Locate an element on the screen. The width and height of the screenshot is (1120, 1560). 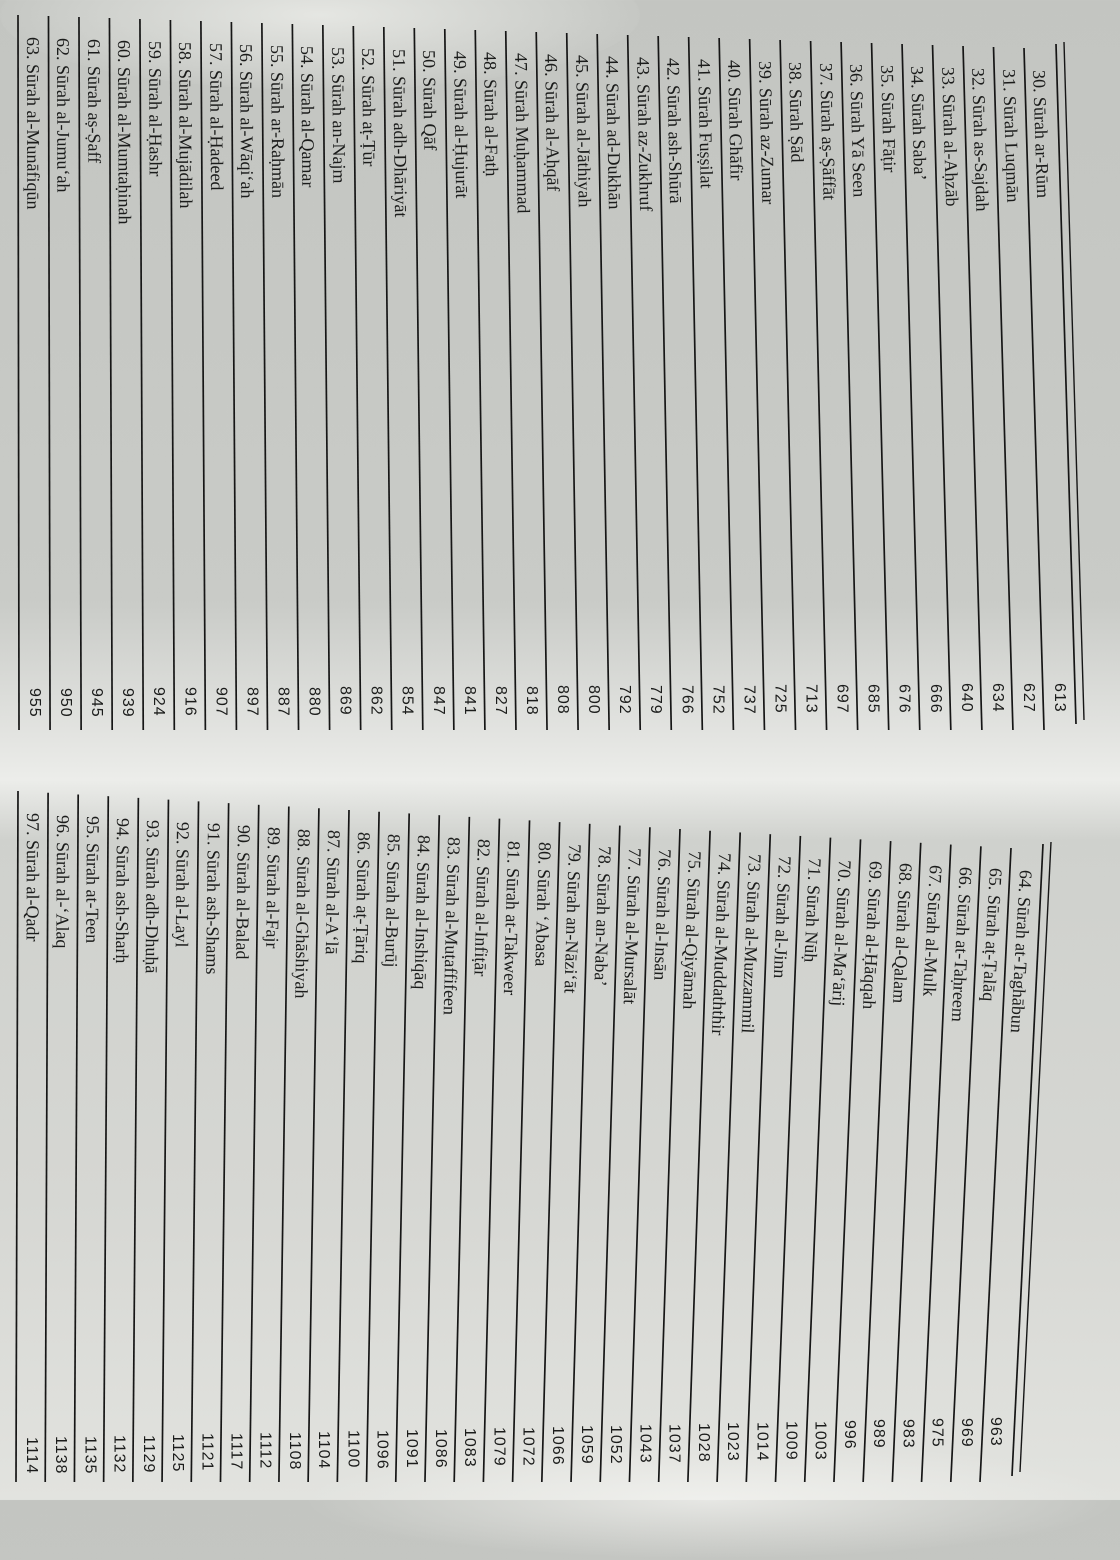
page-number: 1108 is located at coordinates (294, 1450).